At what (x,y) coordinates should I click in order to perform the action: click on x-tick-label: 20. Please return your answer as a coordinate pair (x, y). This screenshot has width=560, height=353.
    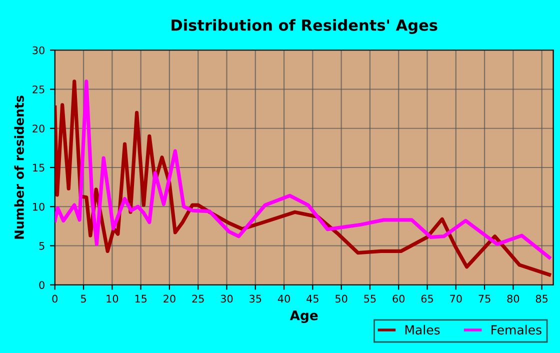
    Looking at the image, I should click on (170, 298).